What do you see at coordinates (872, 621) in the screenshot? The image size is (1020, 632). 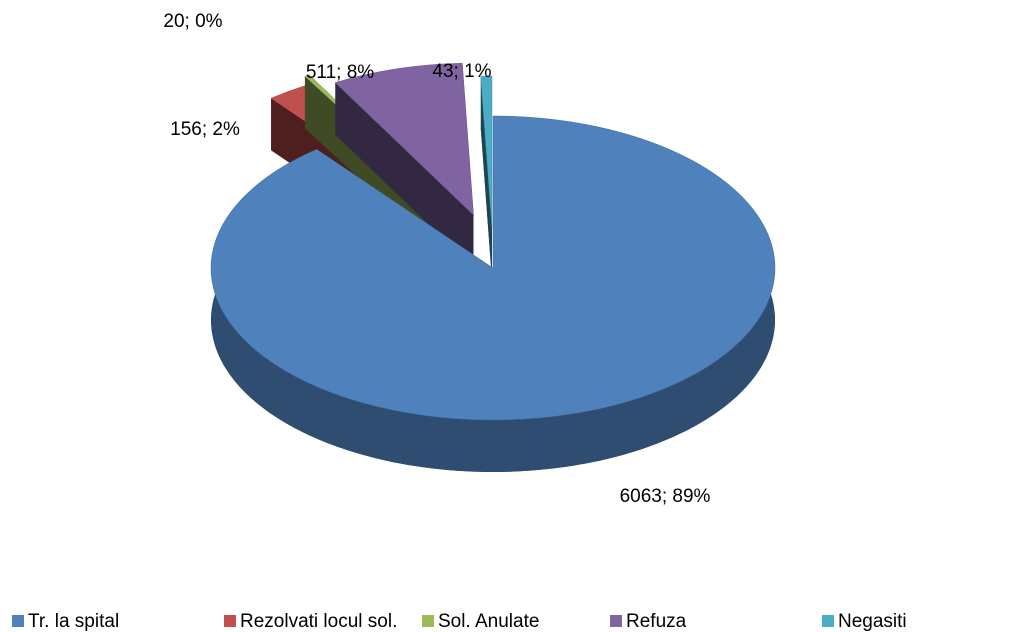 I see `legend-label: Negasiti` at bounding box center [872, 621].